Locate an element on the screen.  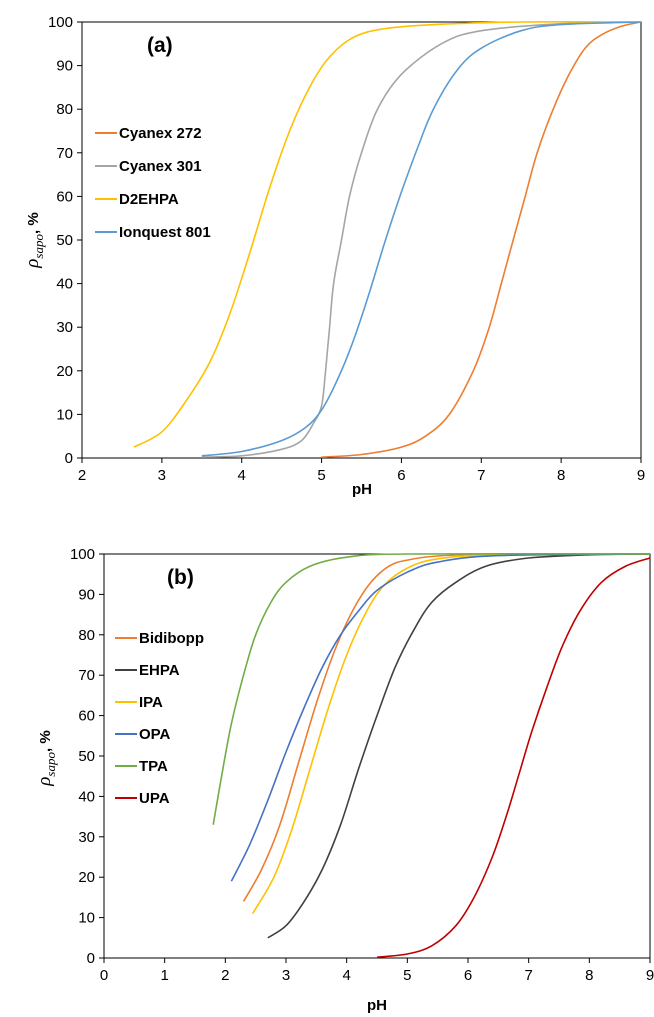
legend-label-ehpa: EHPA is located at coordinates (159, 670).